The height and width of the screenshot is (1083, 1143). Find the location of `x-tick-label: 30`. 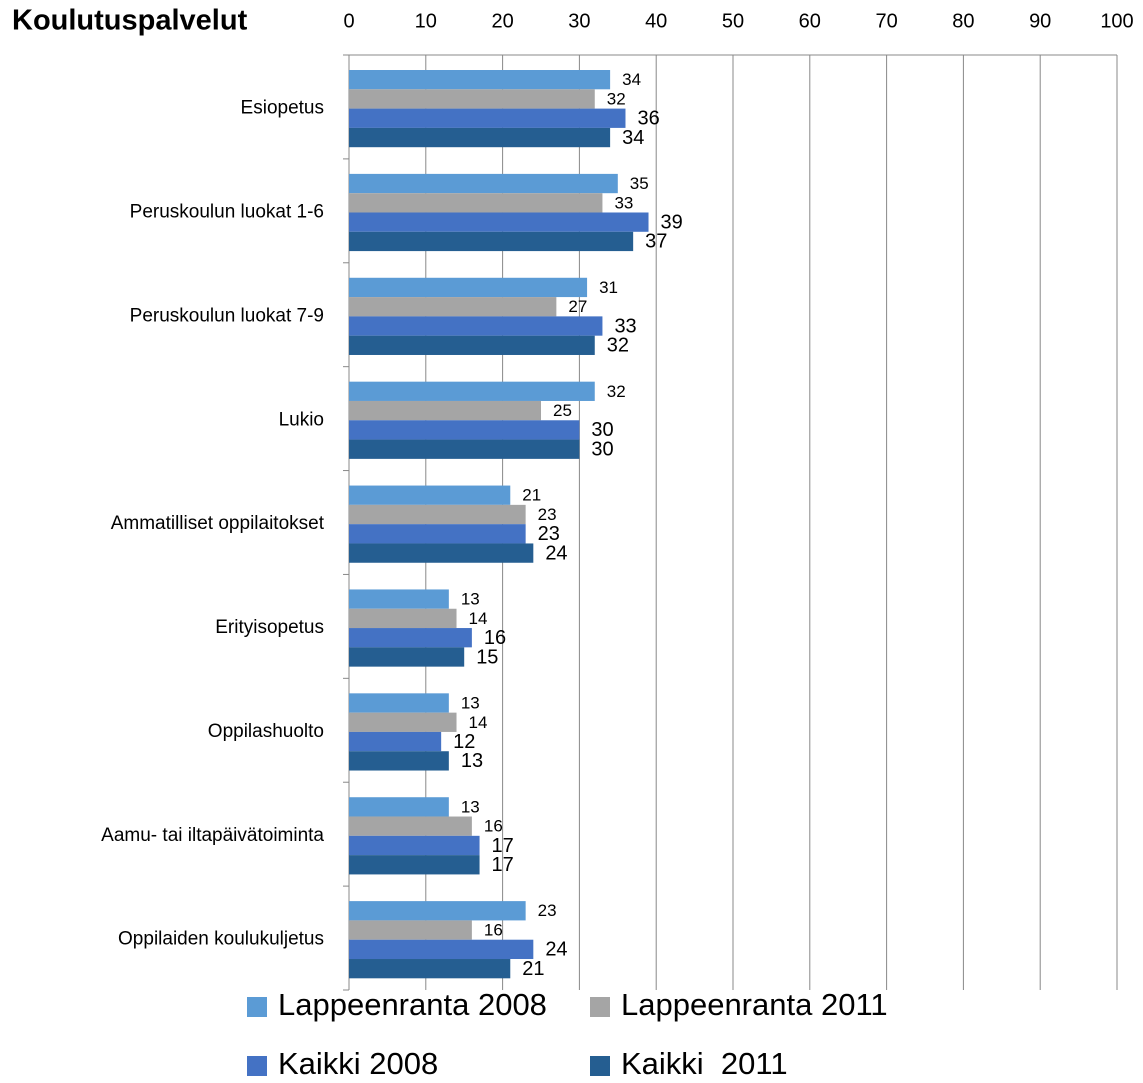

x-tick-label: 30 is located at coordinates (579, 21).